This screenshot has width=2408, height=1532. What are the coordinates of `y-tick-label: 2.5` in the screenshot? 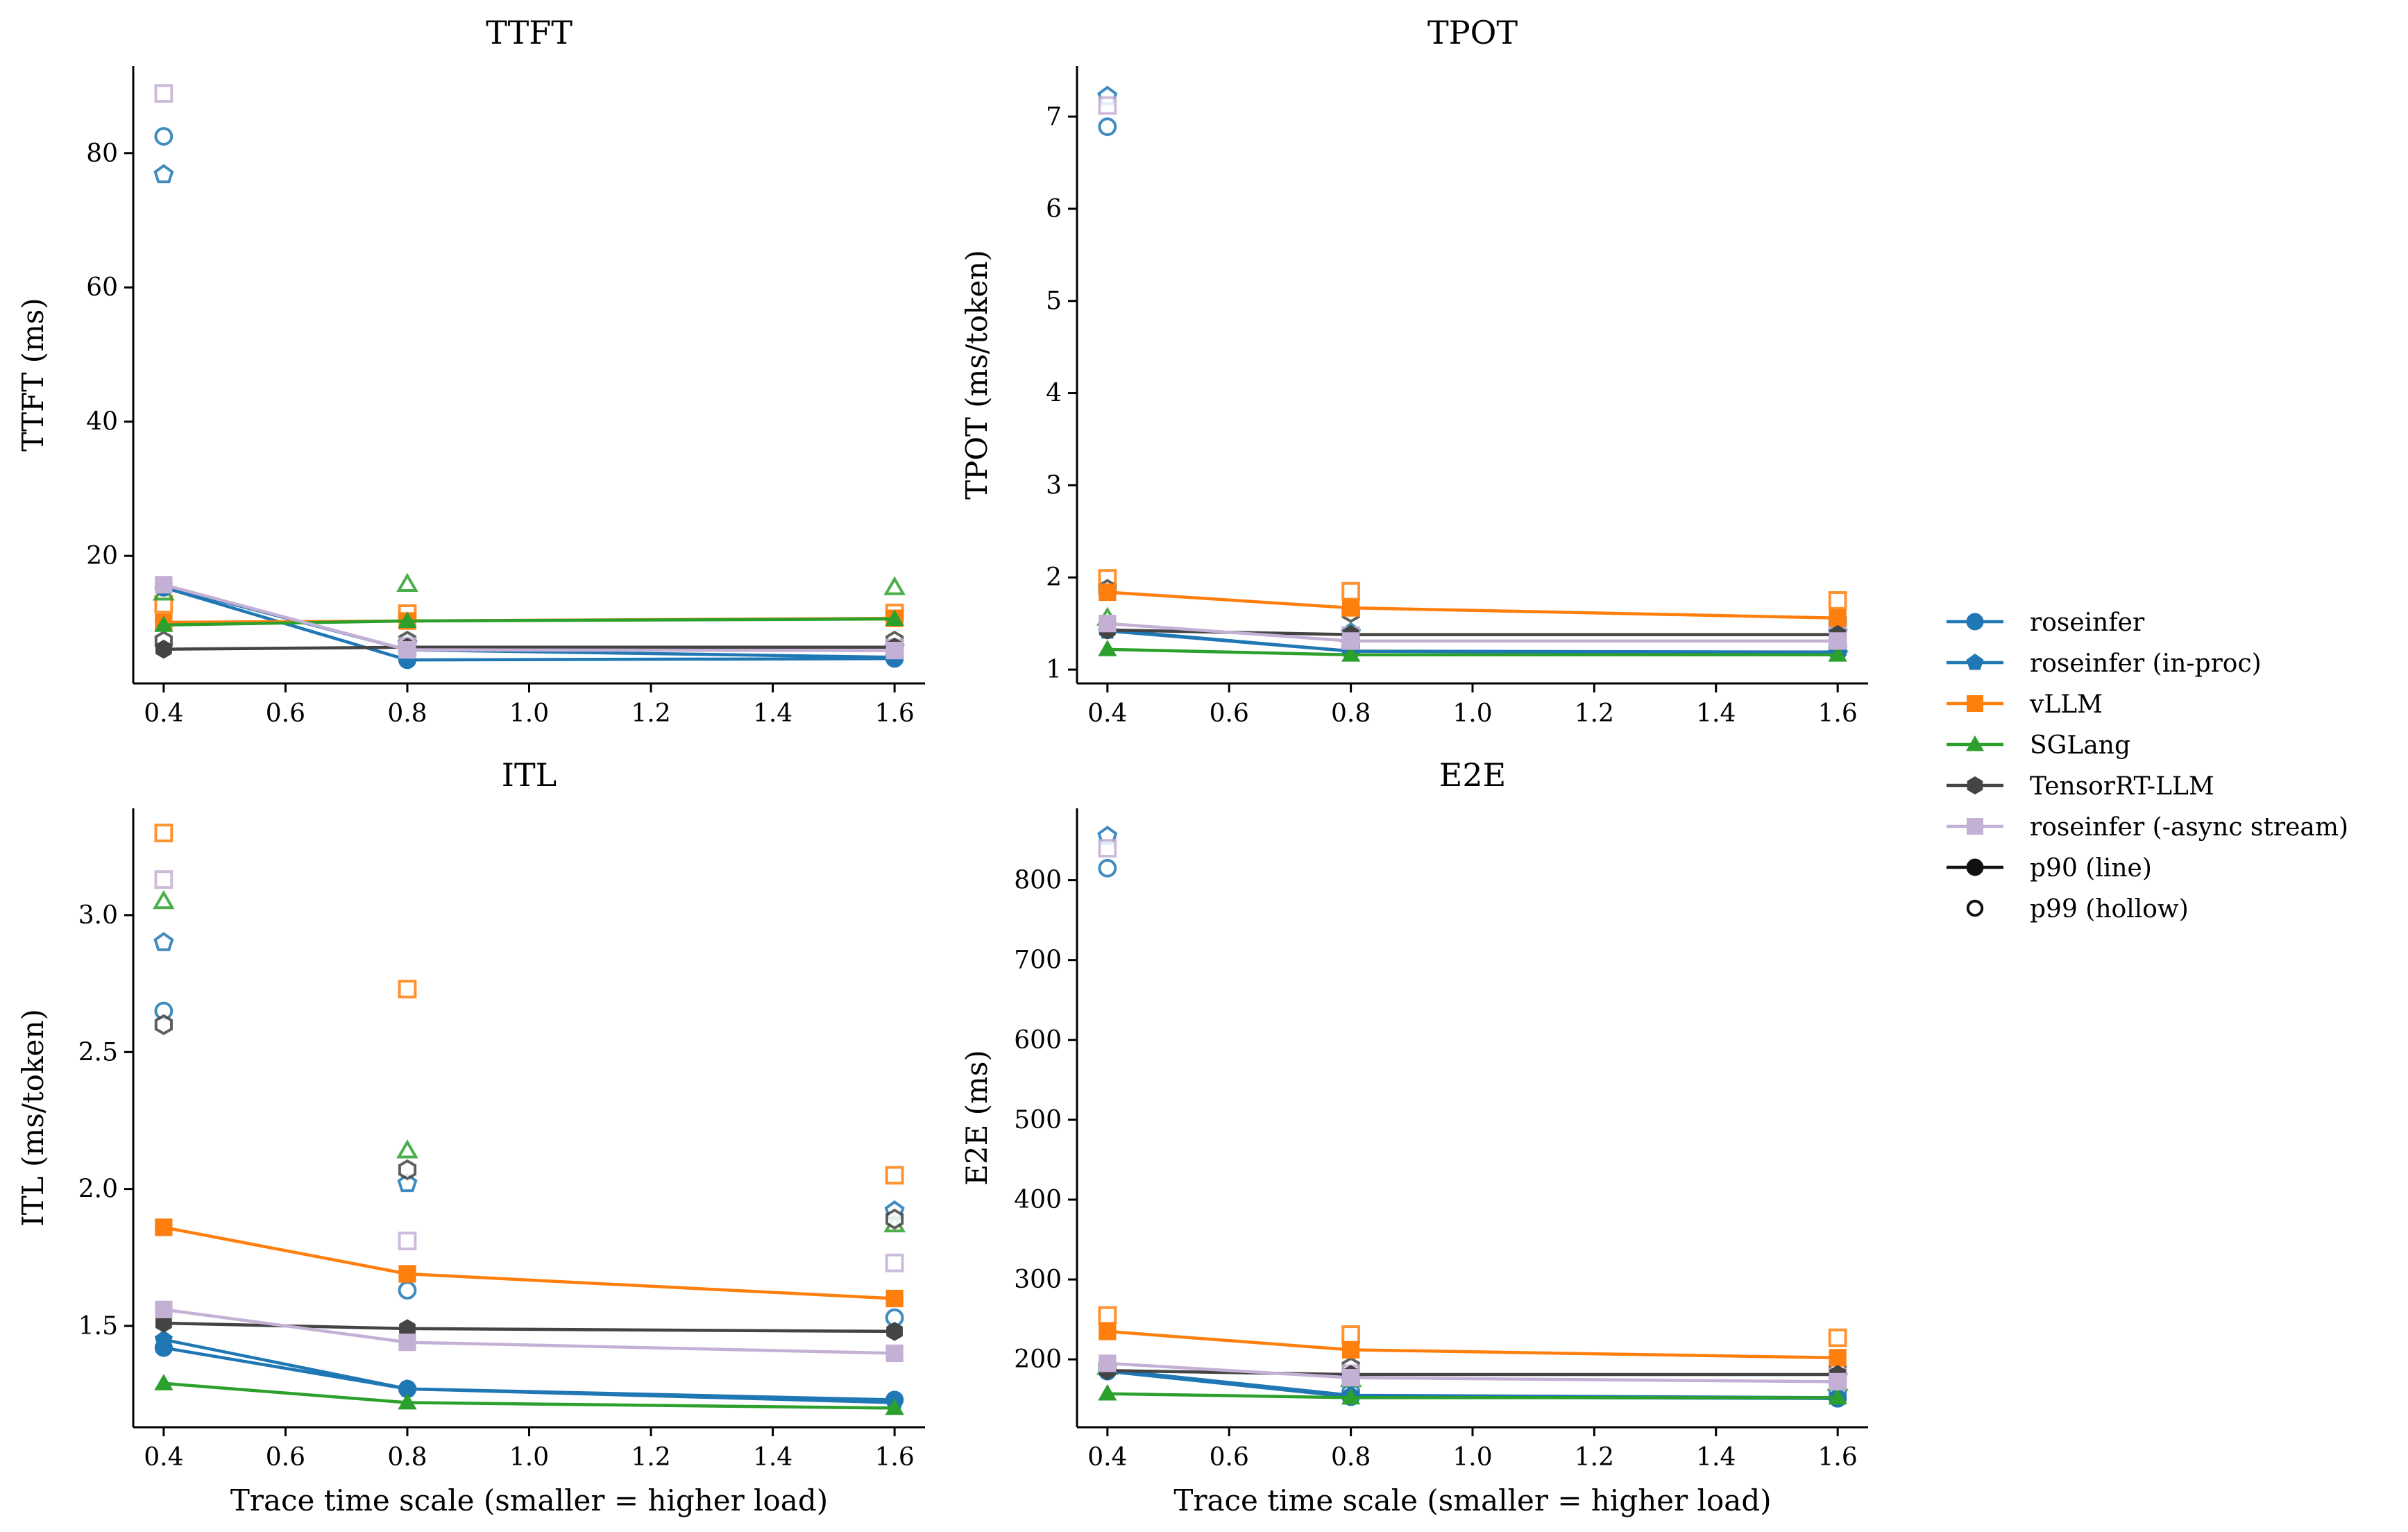 It's located at (98, 1052).